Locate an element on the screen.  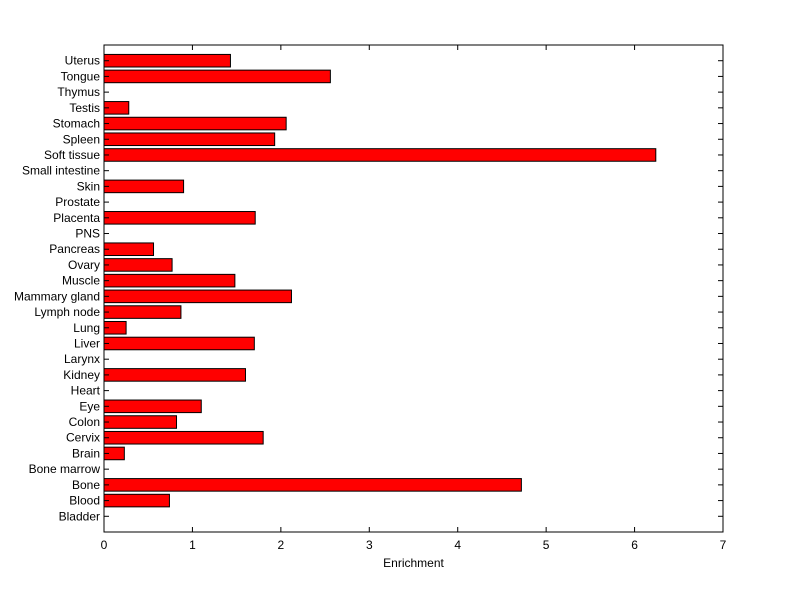
category-label-pancreas: Pancreas is located at coordinates (74, 249).